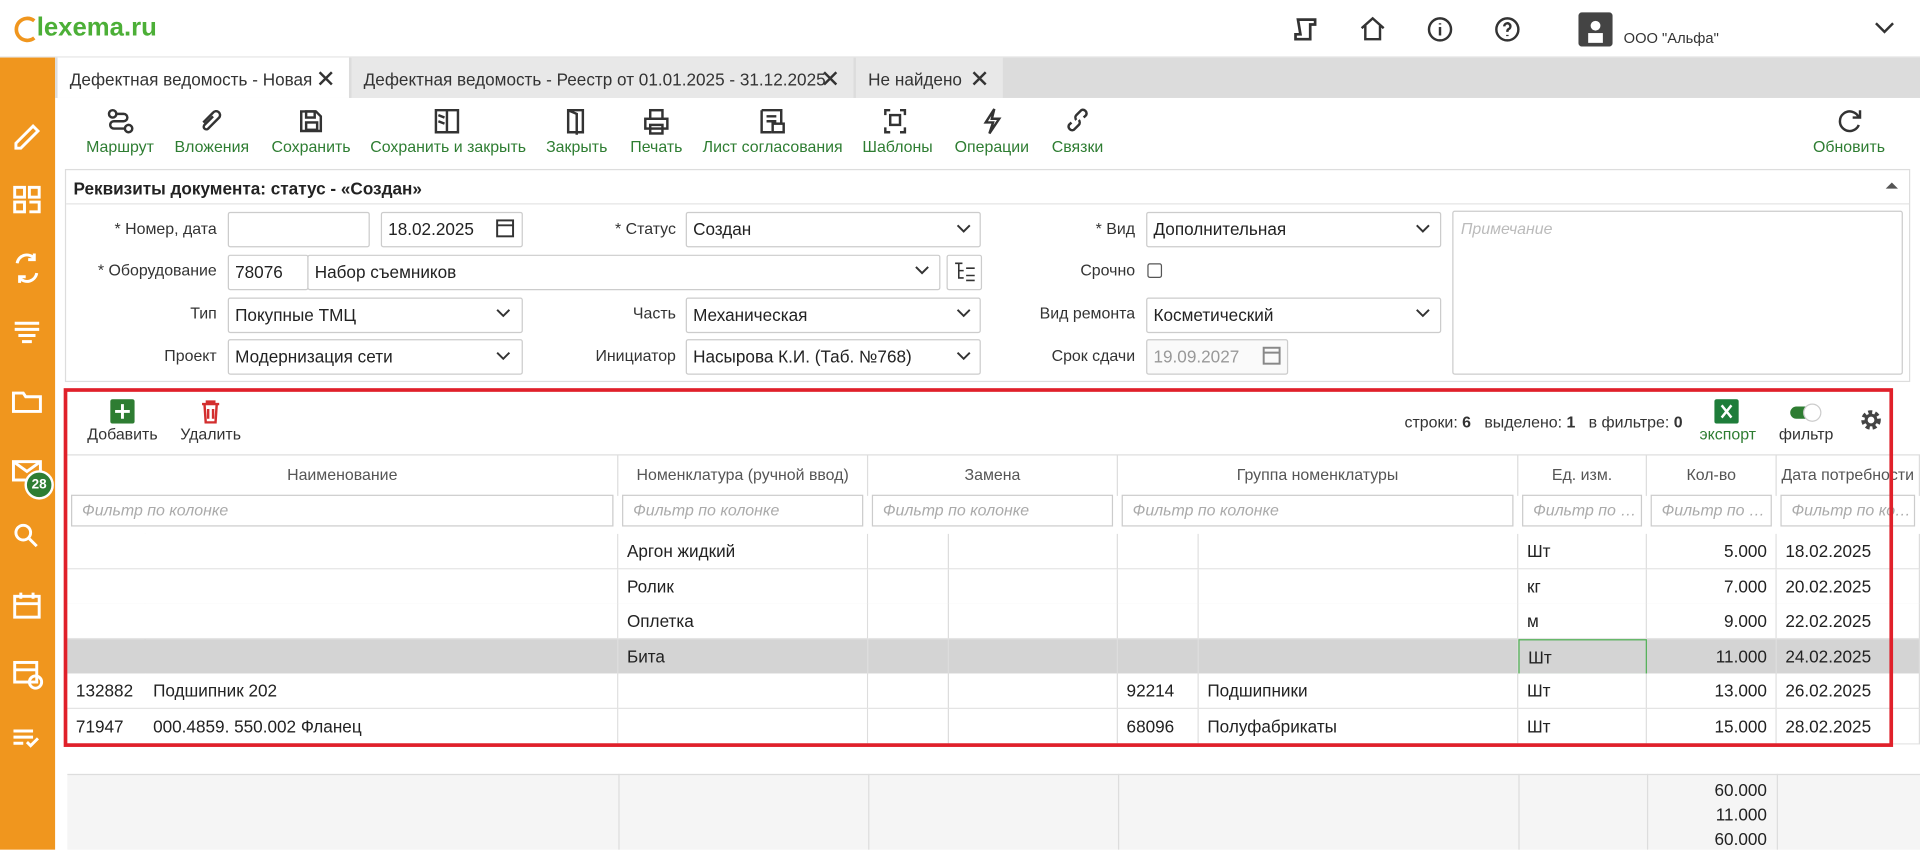 Image resolution: width=1920 pixels, height=850 pixels. What do you see at coordinates (992, 146) in the screenshot?
I see `toolbar-button: Операции` at bounding box center [992, 146].